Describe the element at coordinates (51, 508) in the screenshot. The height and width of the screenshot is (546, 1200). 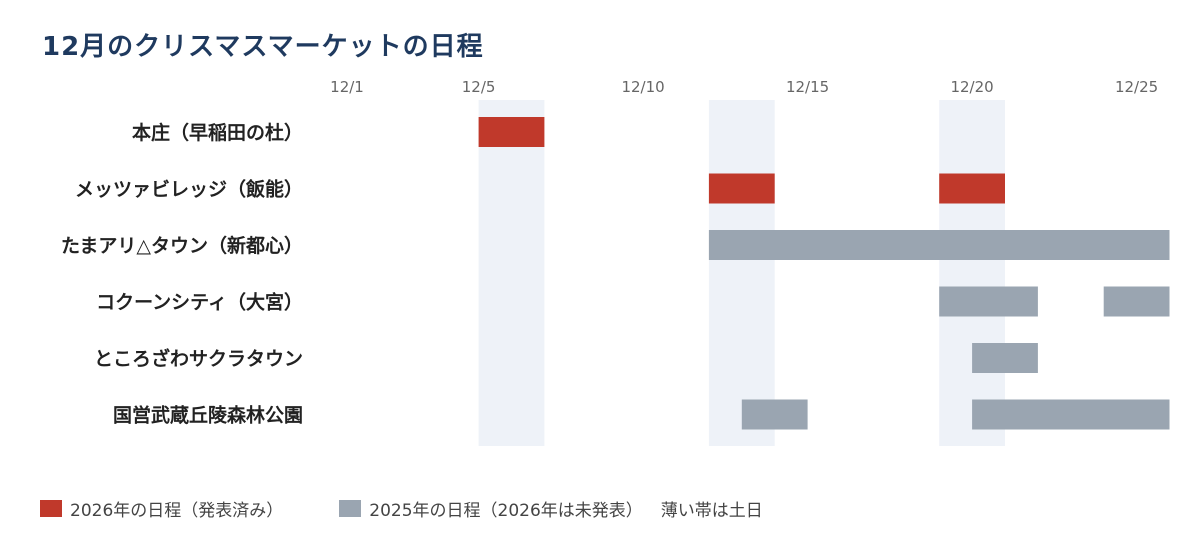
I see `legend-swatch-2026` at that location.